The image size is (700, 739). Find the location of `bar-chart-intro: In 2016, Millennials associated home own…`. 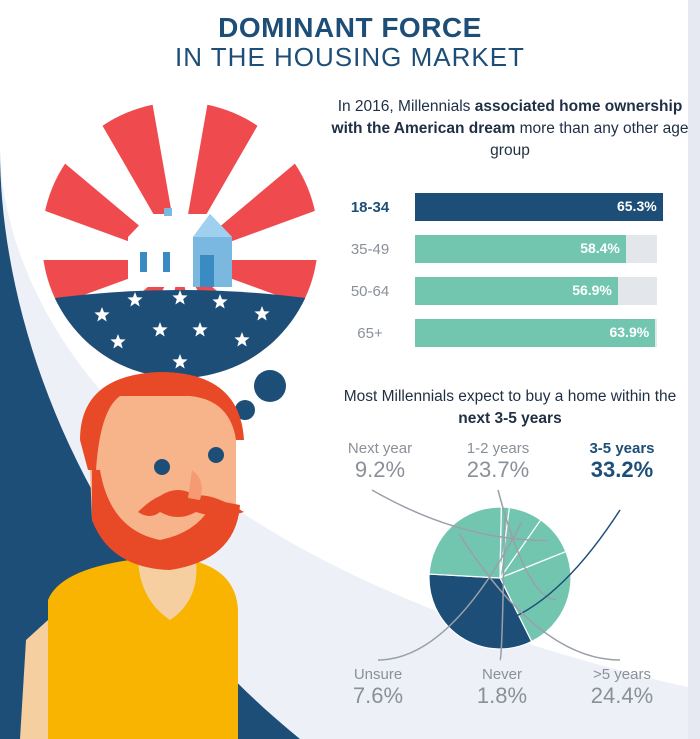

bar-chart-intro: In 2016, Millennials associated home own… is located at coordinates (510, 129).